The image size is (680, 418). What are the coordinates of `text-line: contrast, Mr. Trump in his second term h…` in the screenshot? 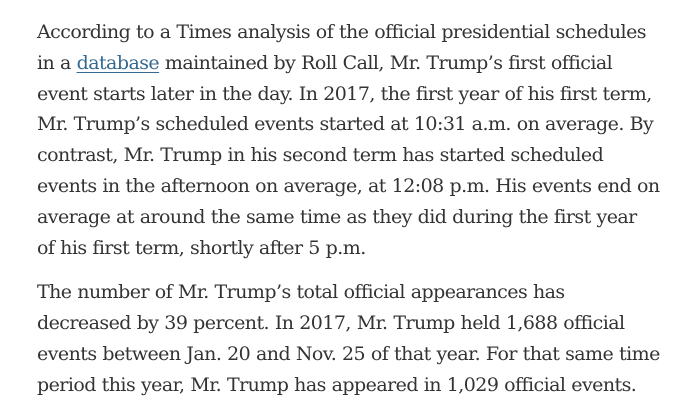 It's located at (320, 155).